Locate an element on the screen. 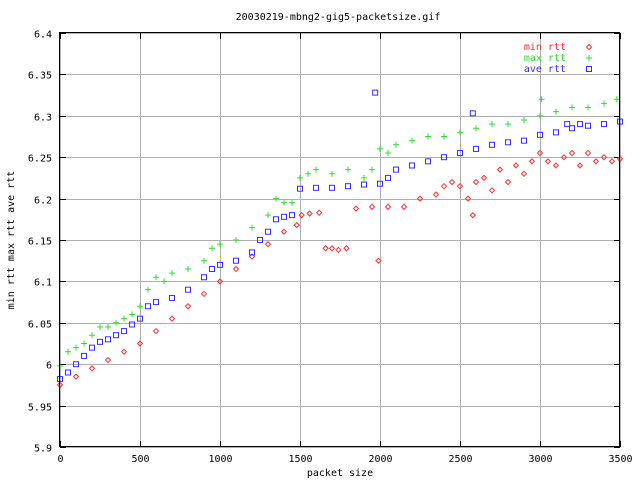  y-tick-label: 5.95 is located at coordinates (40, 408).